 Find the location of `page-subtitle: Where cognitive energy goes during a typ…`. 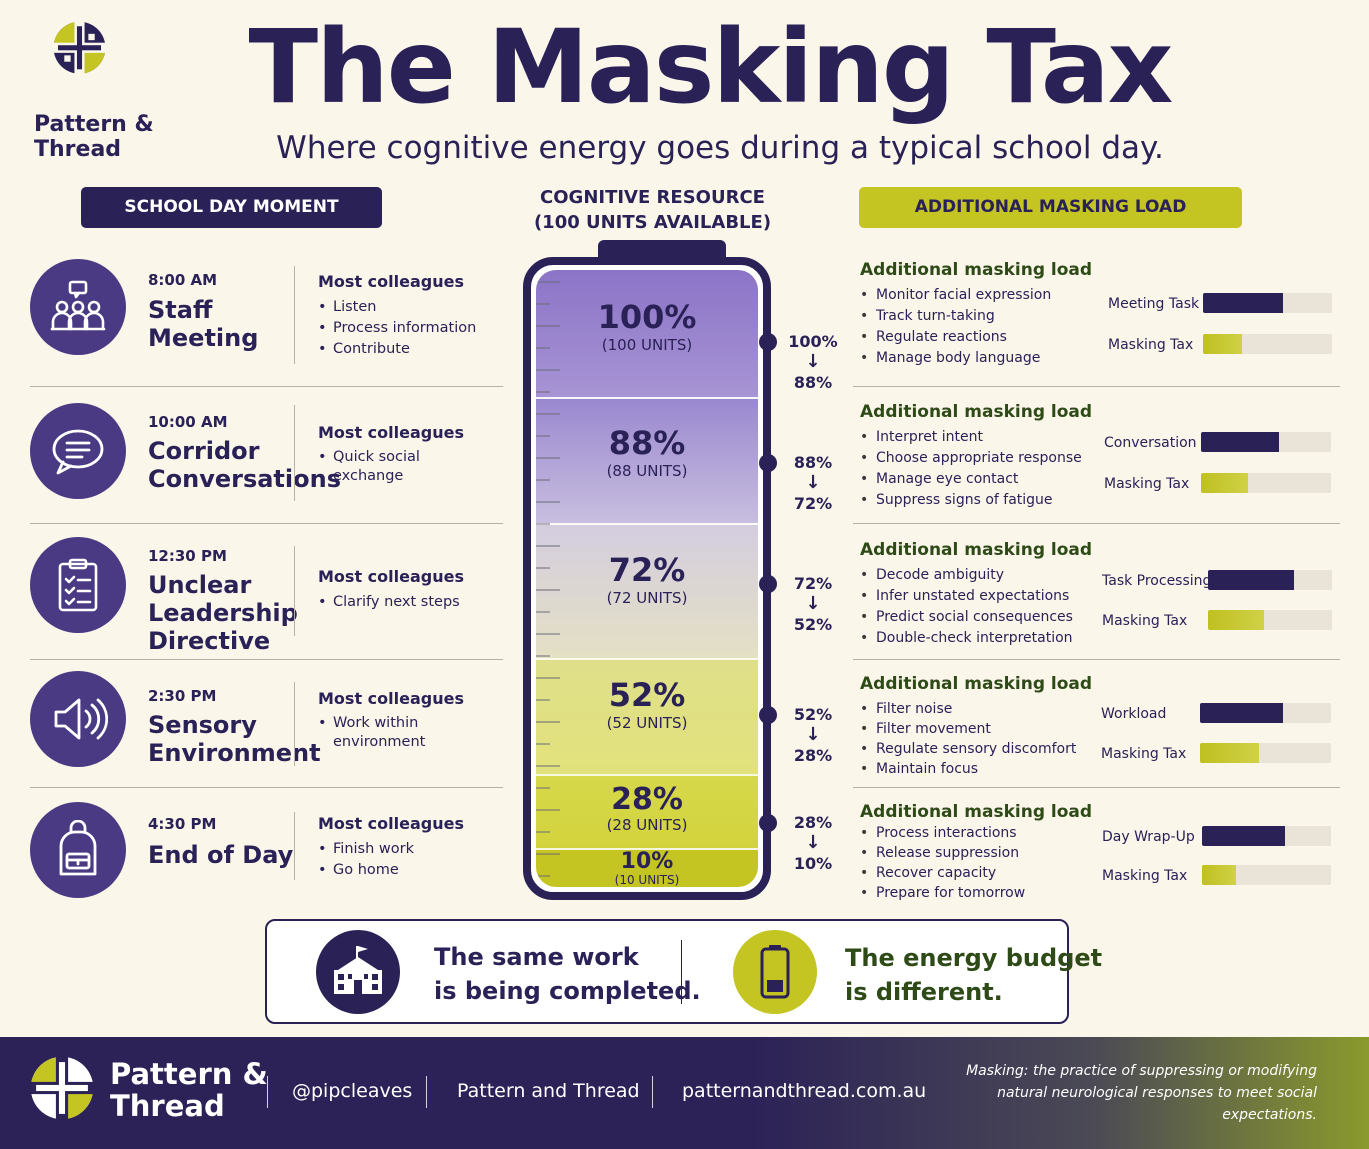

page-subtitle: Where cognitive energy goes during a typ… is located at coordinates (720, 148).